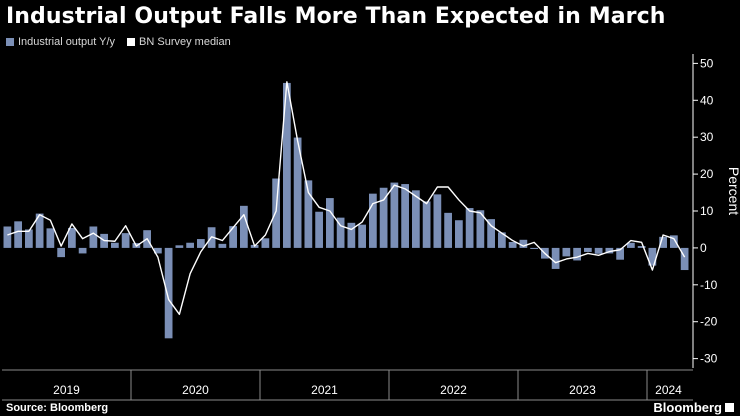  Describe the element at coordinates (195, 390) in the screenshot. I see `x-tick-label: 2020` at that location.